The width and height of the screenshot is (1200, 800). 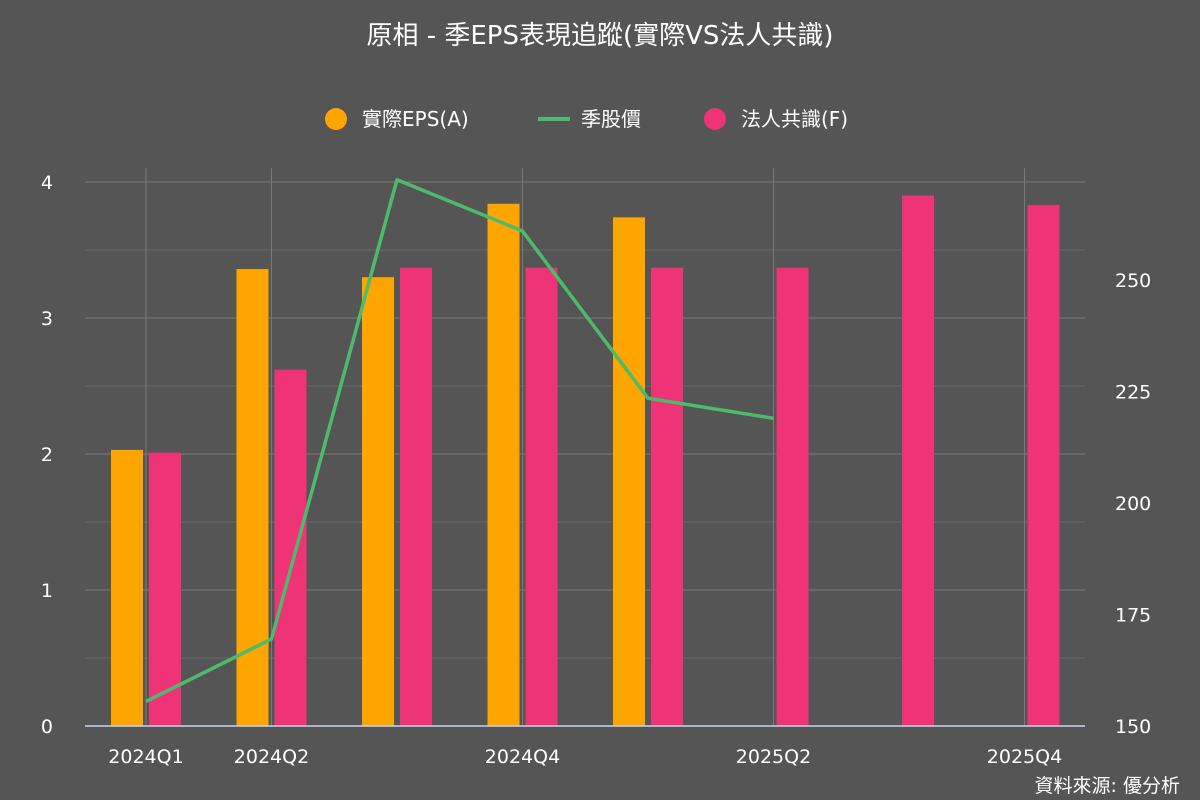 I want to click on y-right-tick-label: 175, so click(x=1133, y=616).